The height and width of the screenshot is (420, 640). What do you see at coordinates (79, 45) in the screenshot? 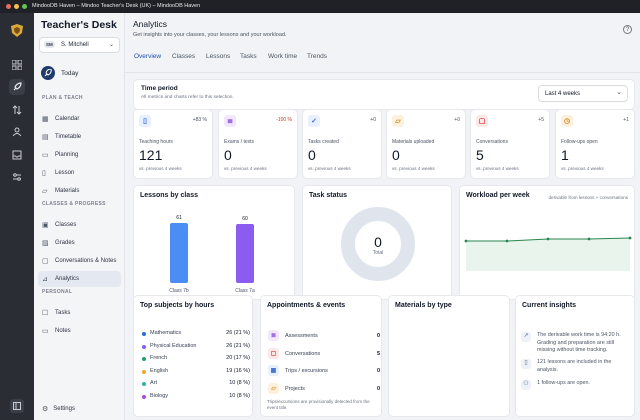
I see `user-selector: SM S. Mitchell ⌄` at bounding box center [79, 45].